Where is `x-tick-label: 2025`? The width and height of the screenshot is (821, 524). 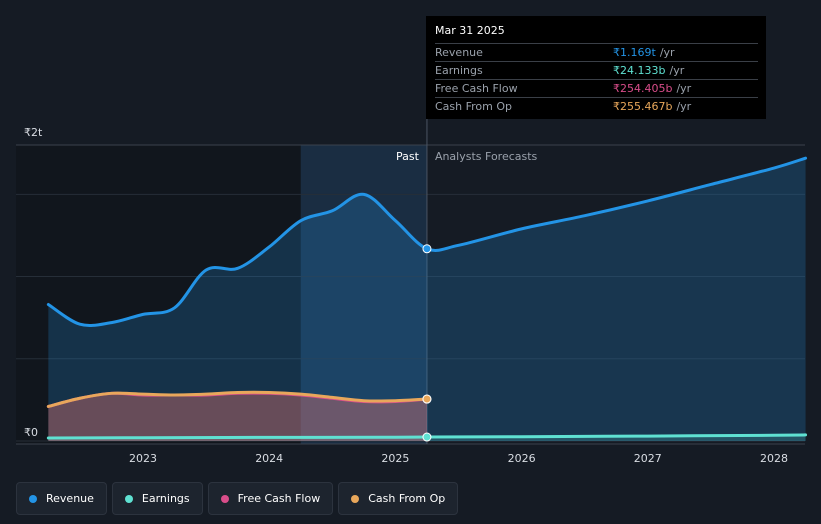 x-tick-label: 2025 is located at coordinates (395, 458).